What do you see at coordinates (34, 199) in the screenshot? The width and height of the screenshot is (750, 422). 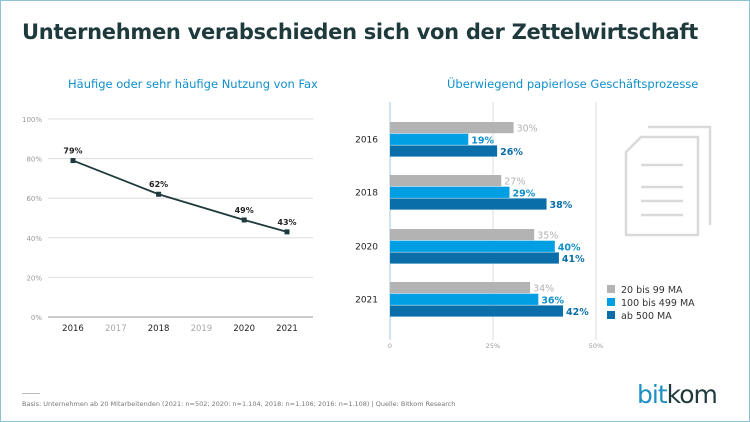 I see `y-tick-label: 60%` at bounding box center [34, 199].